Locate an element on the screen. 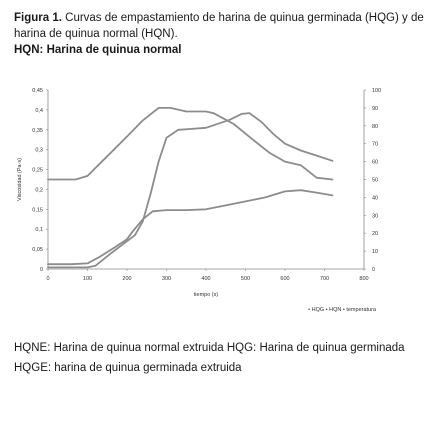 The height and width of the screenshot is (422, 448). legend-entry-hqg: • HQG is located at coordinates (316, 310).